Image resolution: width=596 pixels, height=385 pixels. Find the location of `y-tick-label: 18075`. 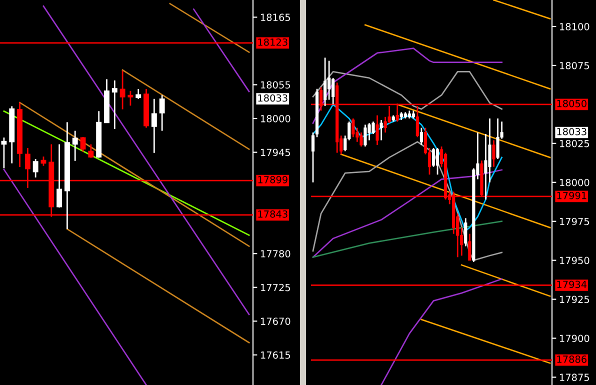

y-tick-label: 18075 is located at coordinates (575, 66).